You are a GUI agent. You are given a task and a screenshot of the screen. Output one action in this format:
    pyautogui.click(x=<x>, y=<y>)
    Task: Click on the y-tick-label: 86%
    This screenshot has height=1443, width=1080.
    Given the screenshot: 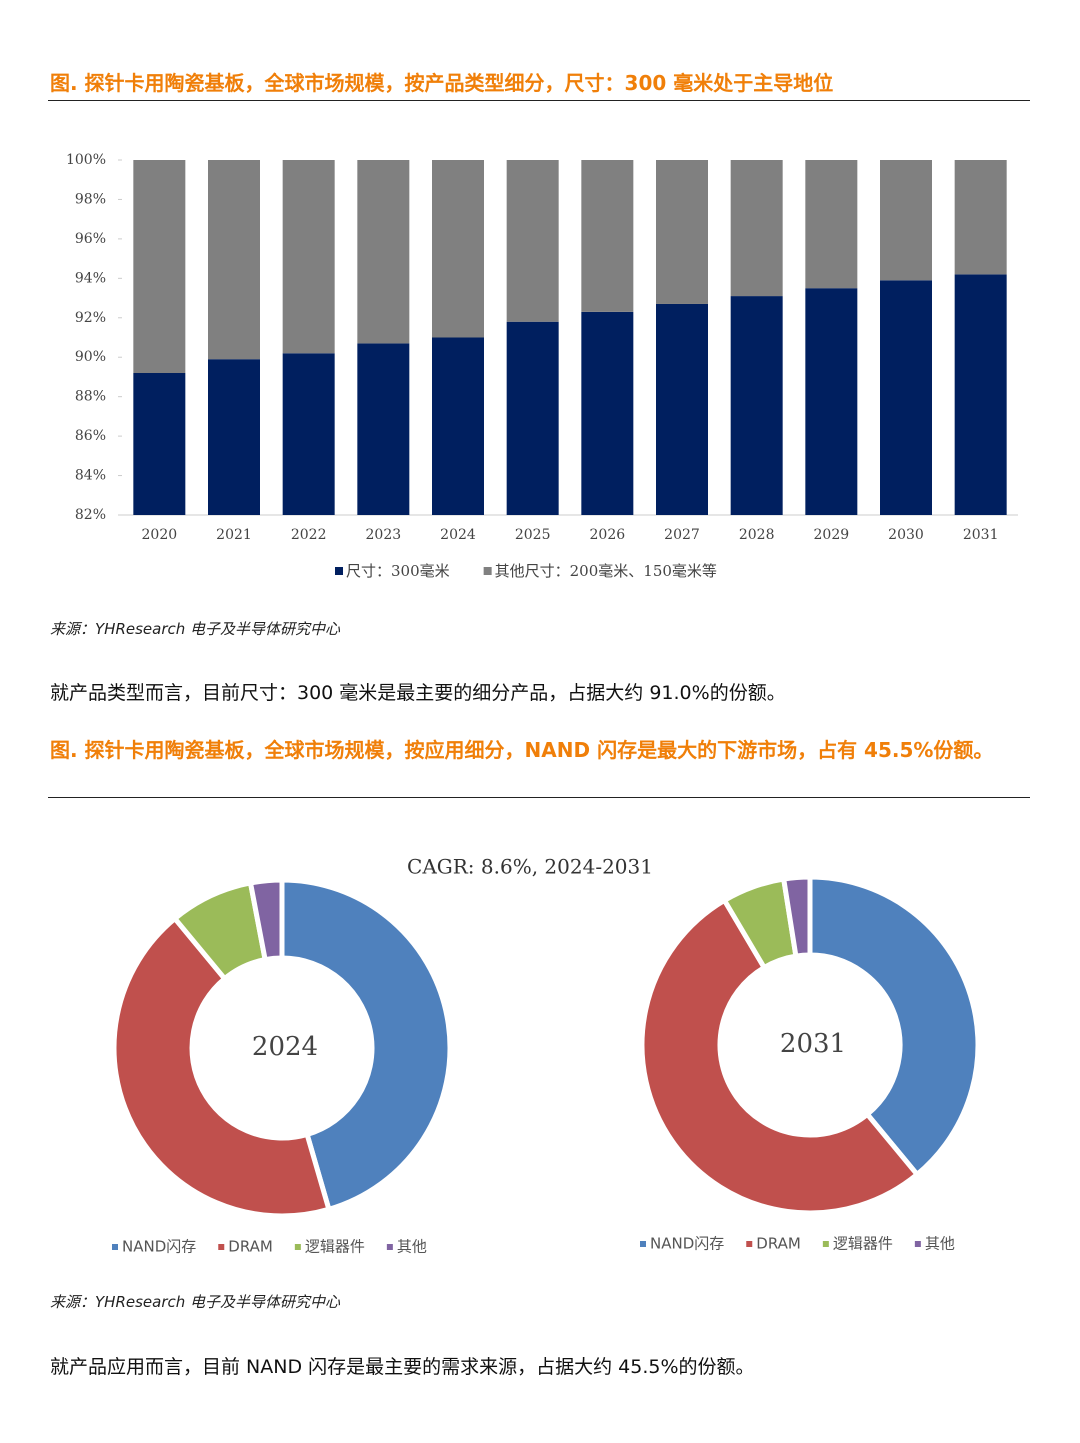 What is the action you would take?
    pyautogui.click(x=90, y=436)
    